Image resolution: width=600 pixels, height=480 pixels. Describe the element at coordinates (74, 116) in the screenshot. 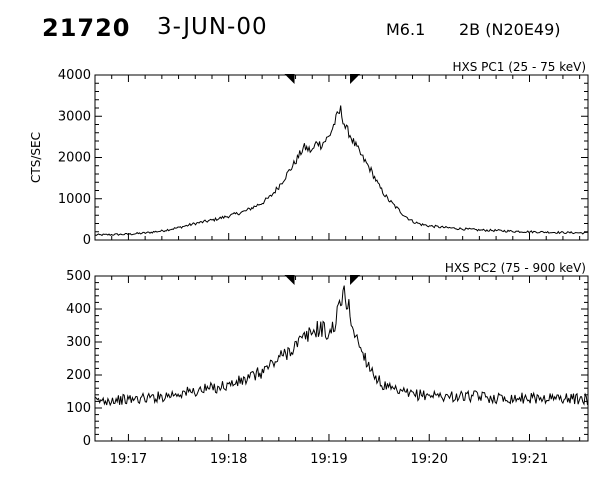

I see `y-tick-label: 3000` at that location.